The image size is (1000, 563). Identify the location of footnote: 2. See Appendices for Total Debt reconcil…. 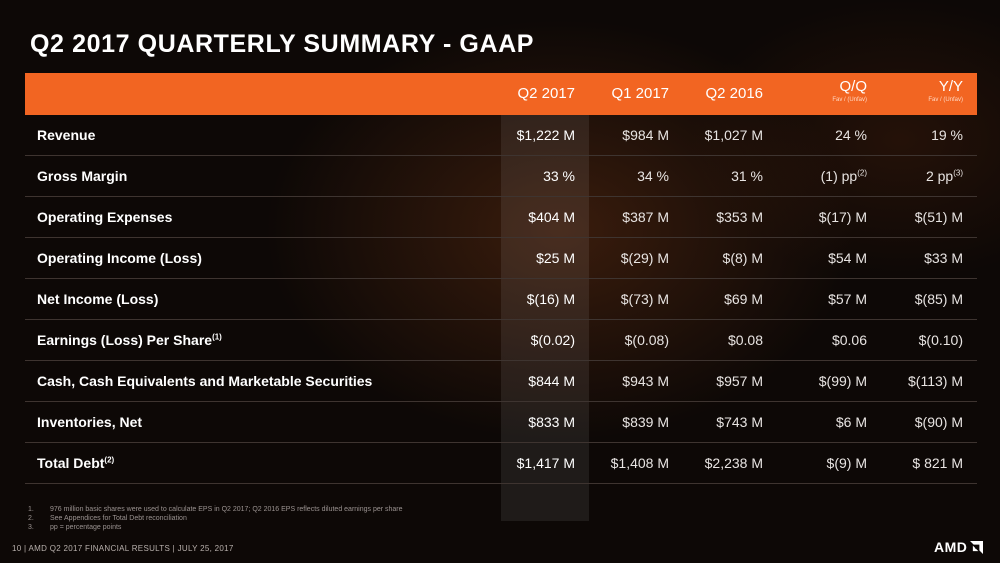
(107, 518).